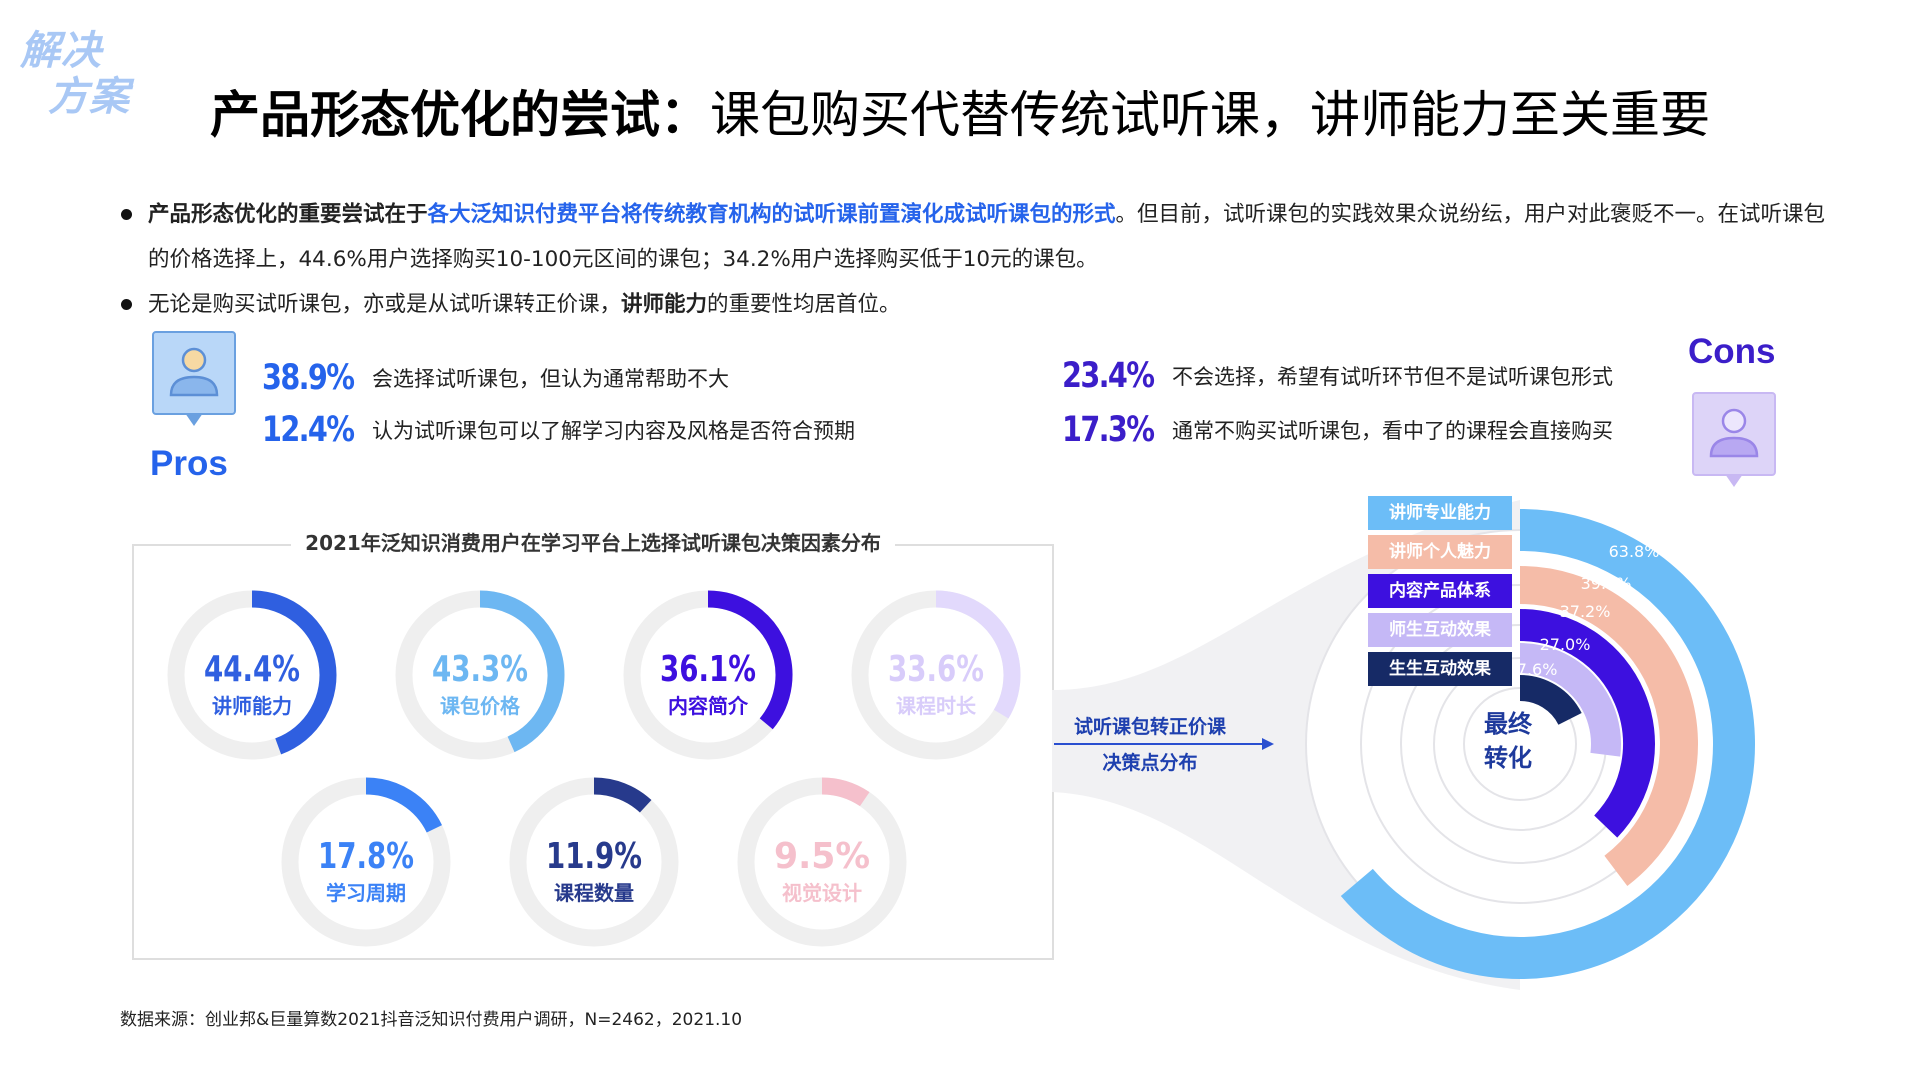  What do you see at coordinates (1440, 513) in the screenshot?
I see `radial-legend-1: 讲师专业能力` at bounding box center [1440, 513].